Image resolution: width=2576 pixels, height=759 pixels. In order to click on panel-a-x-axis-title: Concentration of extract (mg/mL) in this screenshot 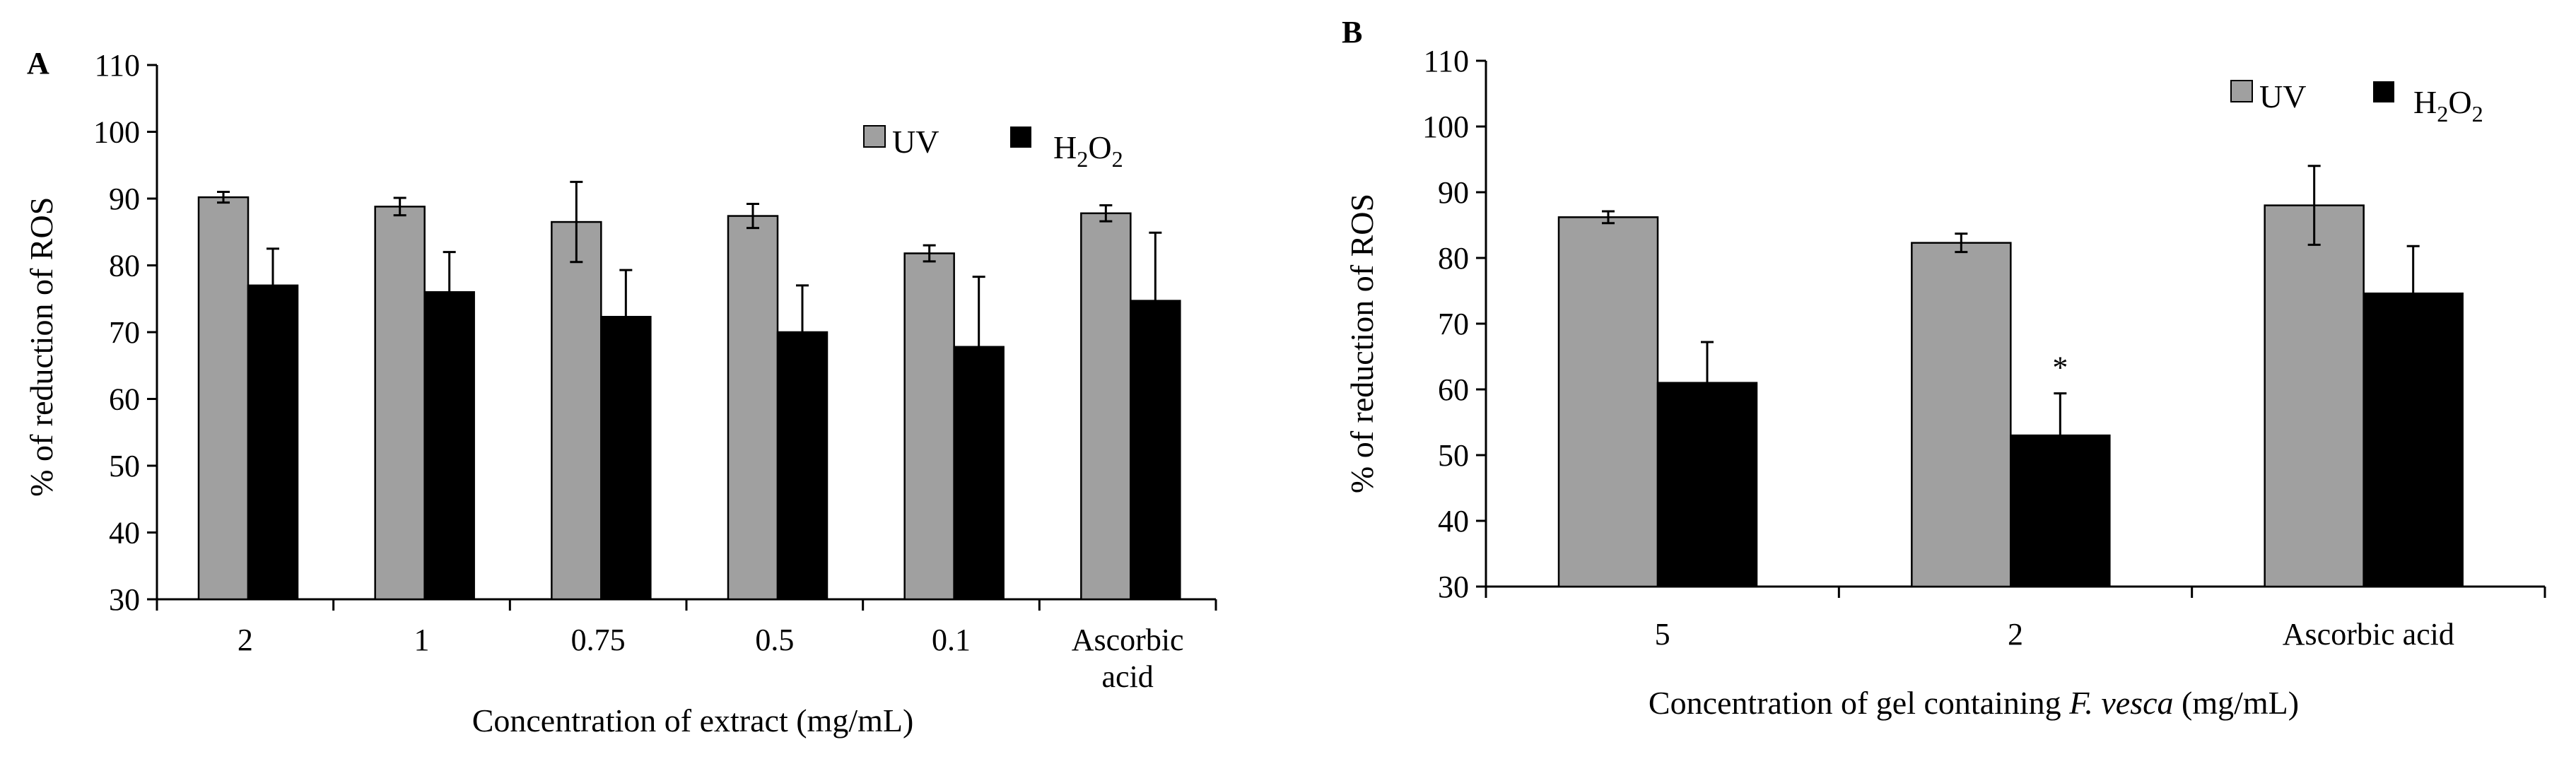, I will do `click(693, 720)`.